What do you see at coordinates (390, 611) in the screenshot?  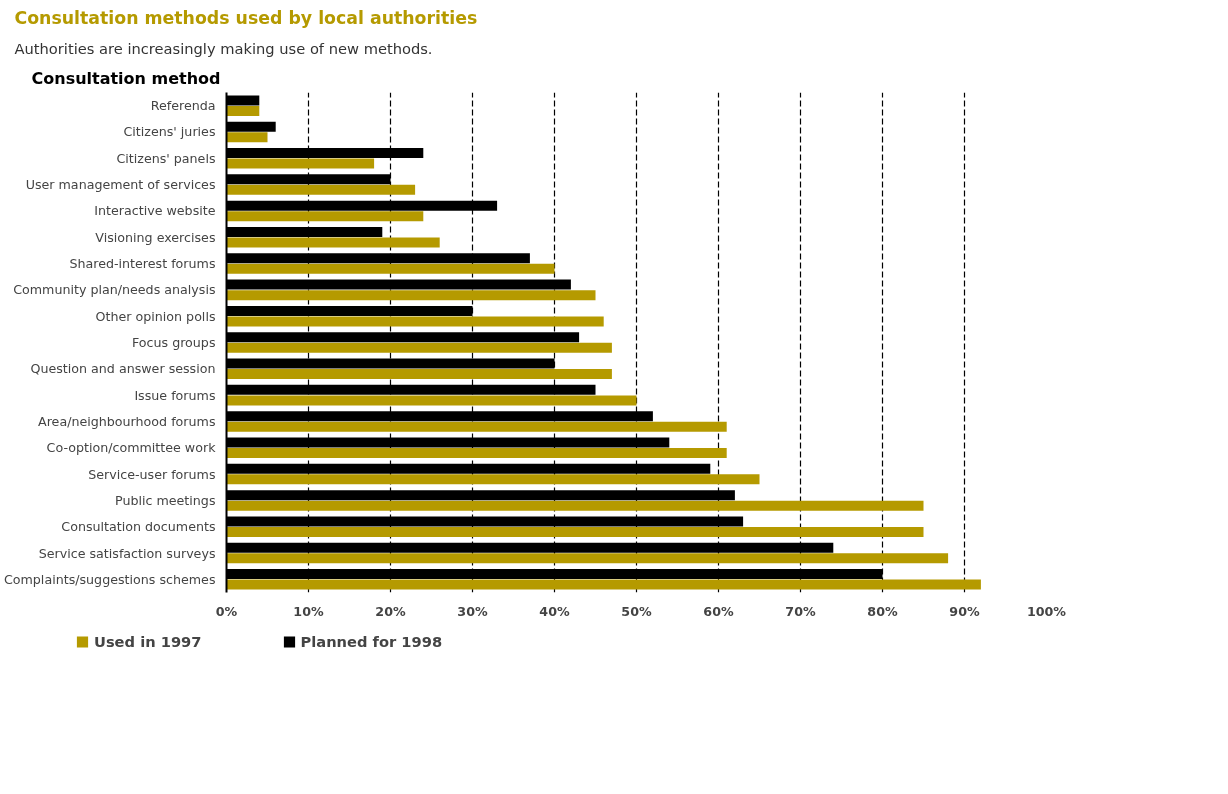 I see `x-tick-label: 20%` at bounding box center [390, 611].